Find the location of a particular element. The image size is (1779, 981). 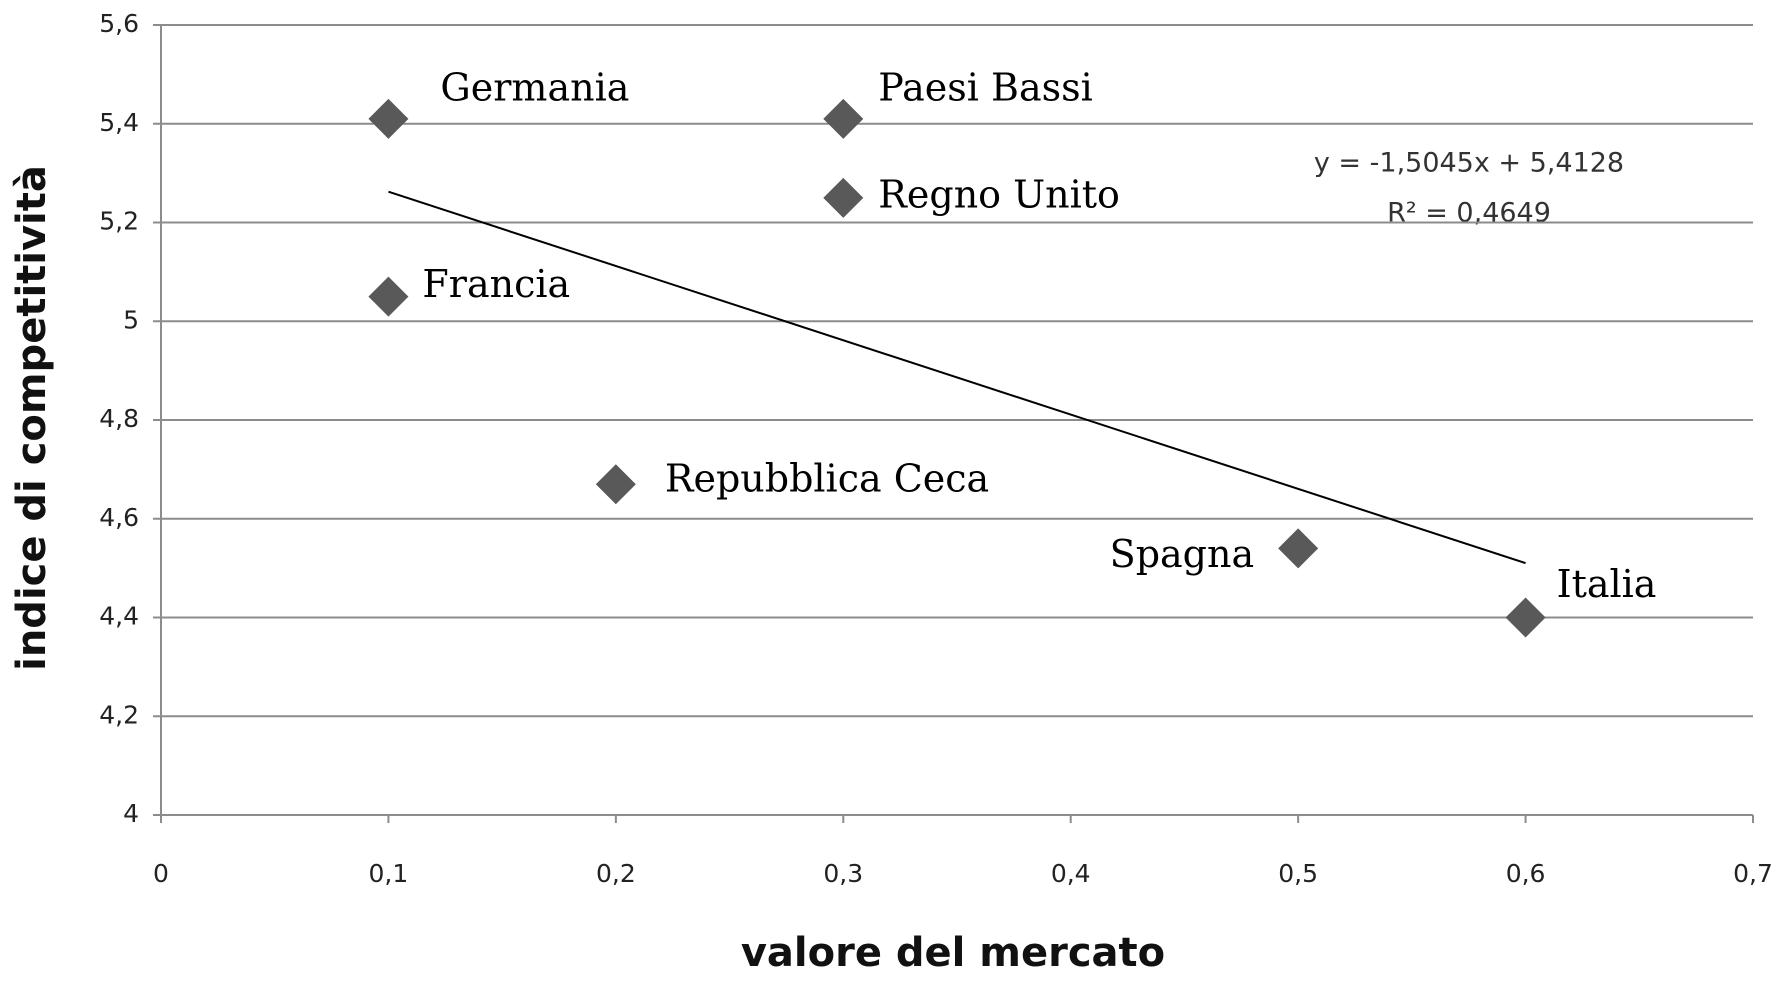

y-tick-label: 4,8 is located at coordinates (119, 418).